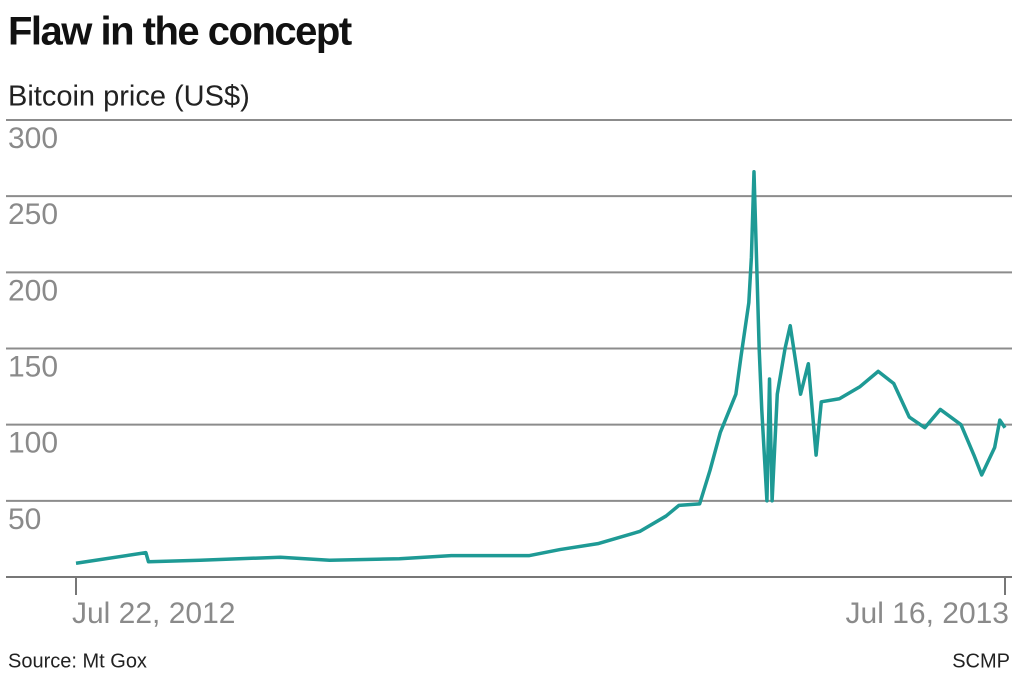  Describe the element at coordinates (153, 613) in the screenshot. I see `x-tick-label: Jul 22, 2012` at that location.